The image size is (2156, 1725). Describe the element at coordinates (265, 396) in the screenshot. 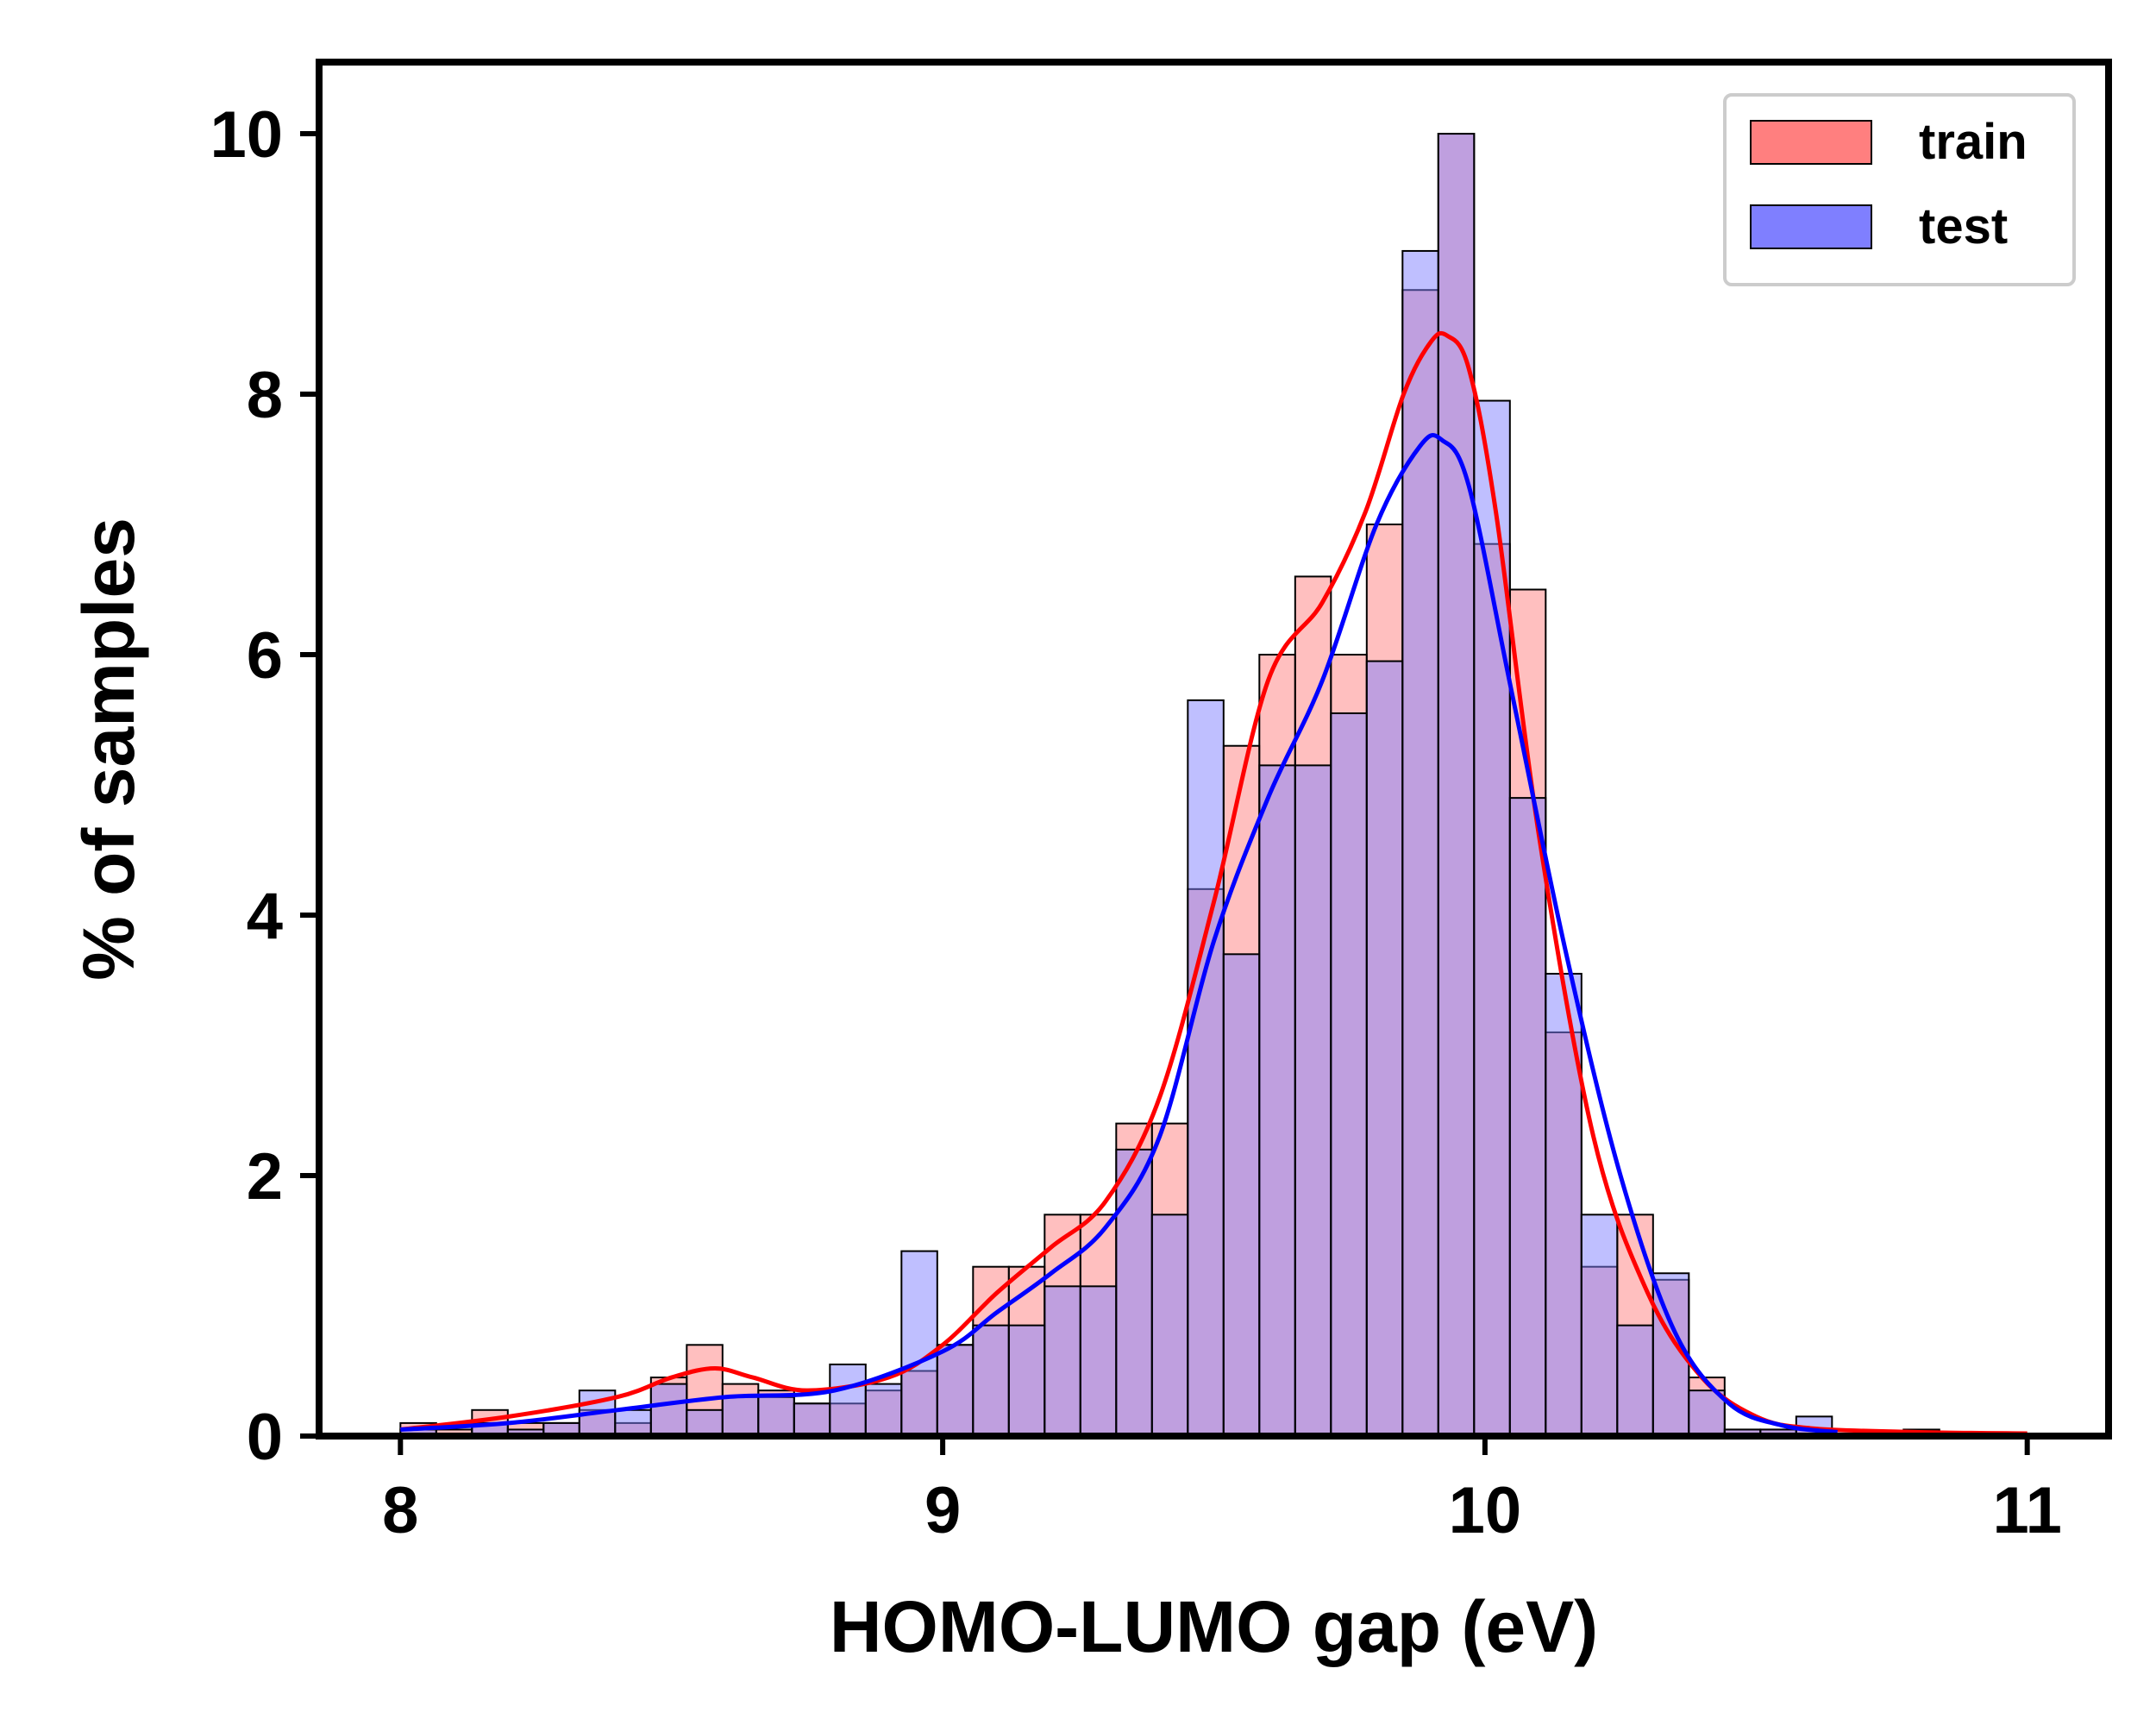

I see `y-tick-label-8: 8` at that location.